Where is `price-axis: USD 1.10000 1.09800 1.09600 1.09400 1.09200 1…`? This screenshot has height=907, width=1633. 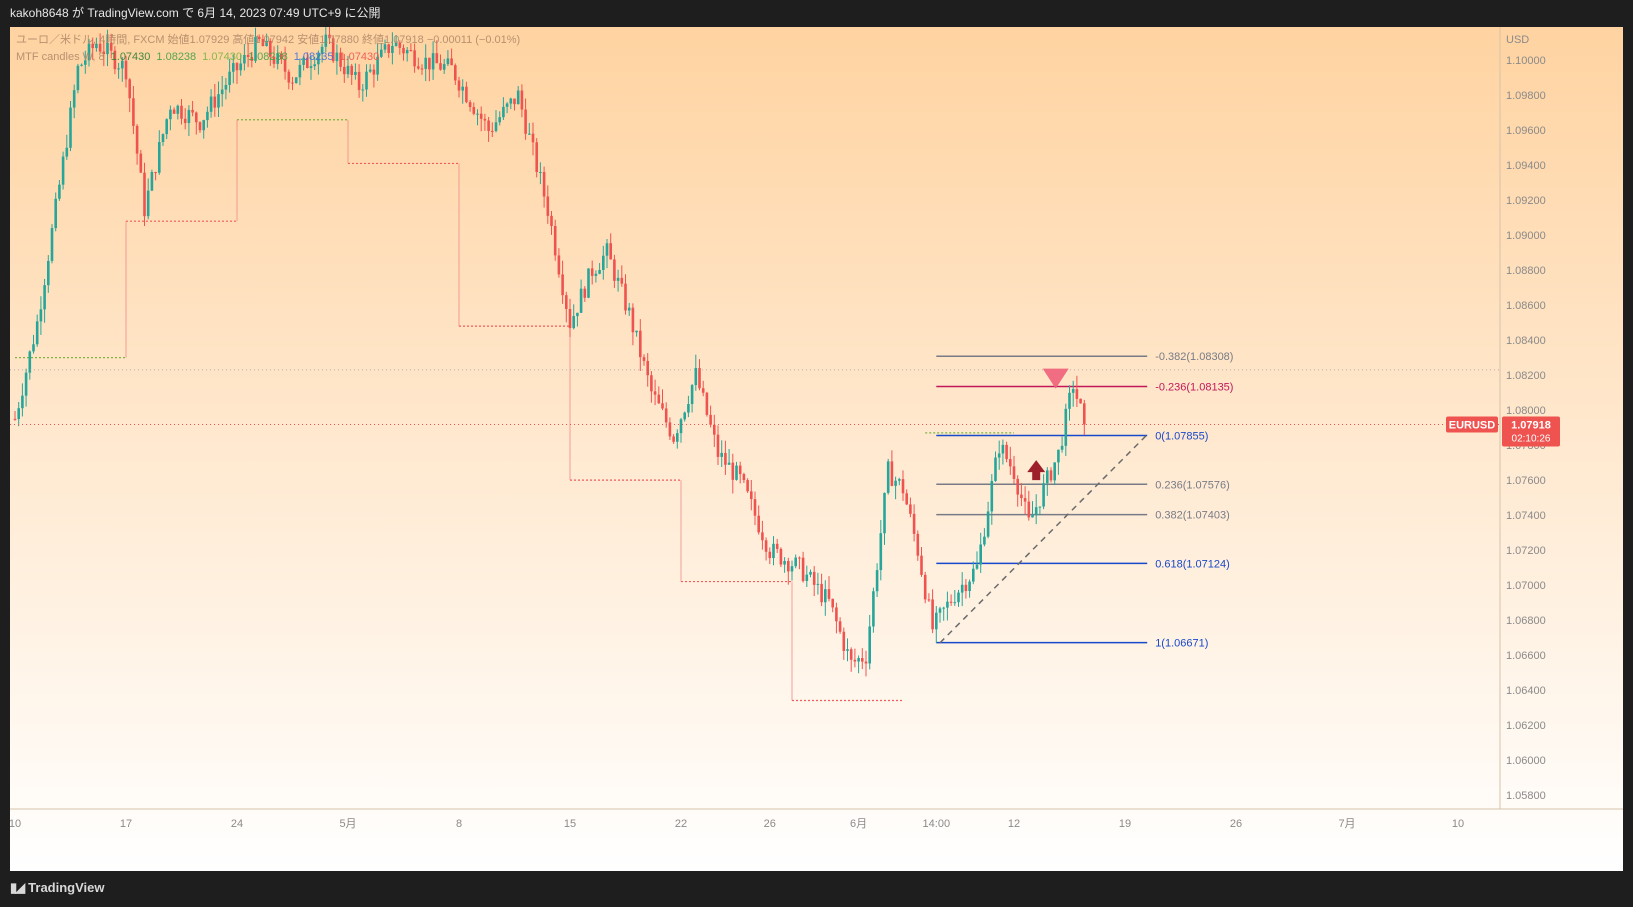
price-axis: USD 1.10000 1.09800 1.09600 1.09400 1.09200 1… is located at coordinates (1526, 418).